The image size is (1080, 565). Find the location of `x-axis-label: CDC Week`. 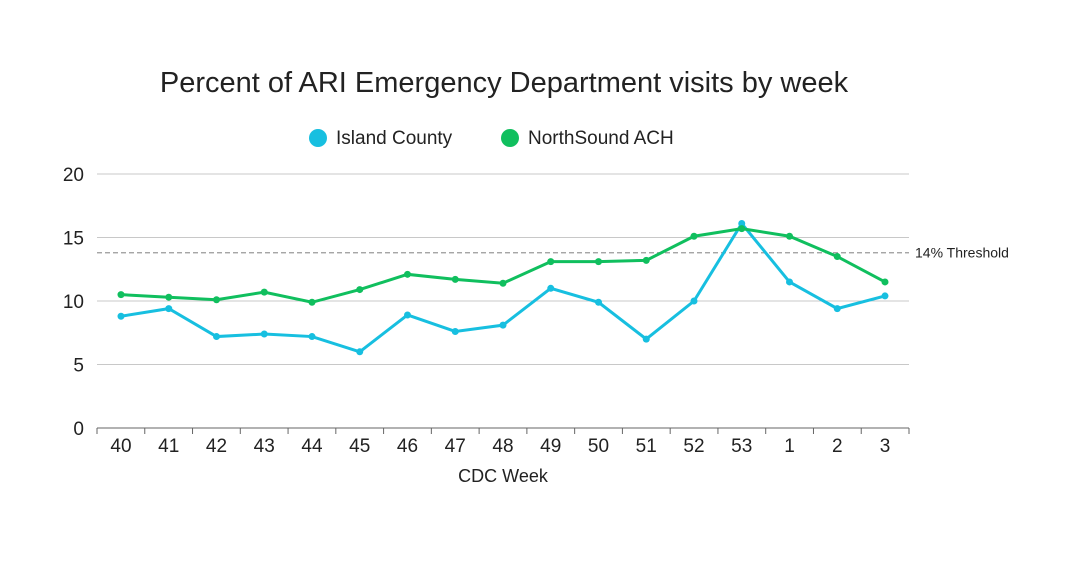

x-axis-label: CDC Week is located at coordinates (503, 476).